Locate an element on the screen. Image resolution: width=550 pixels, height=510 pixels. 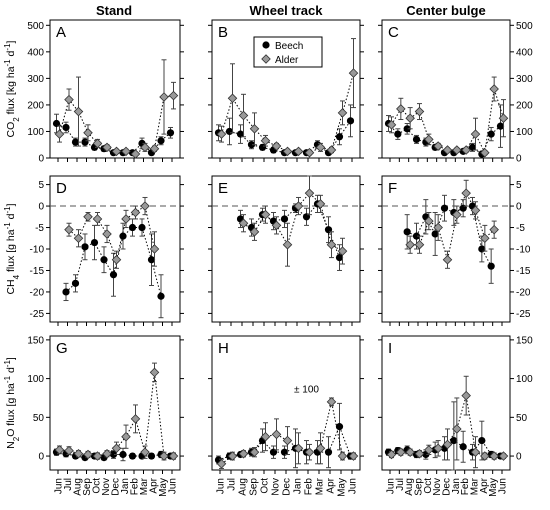
panel-letter: E is located at coordinates (223, 188).